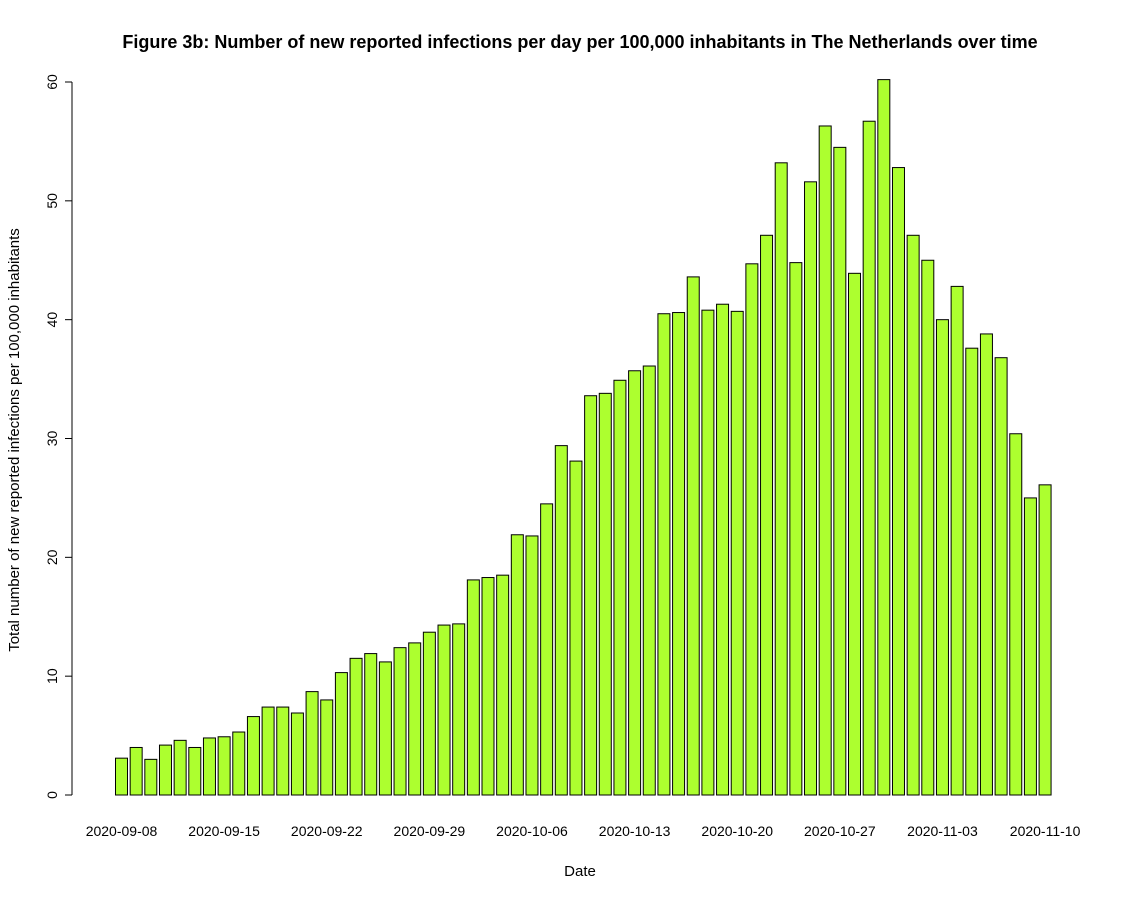 This screenshot has width=1122, height=900. What do you see at coordinates (52, 320) in the screenshot?
I see `y-tick-label: 40` at bounding box center [52, 320].